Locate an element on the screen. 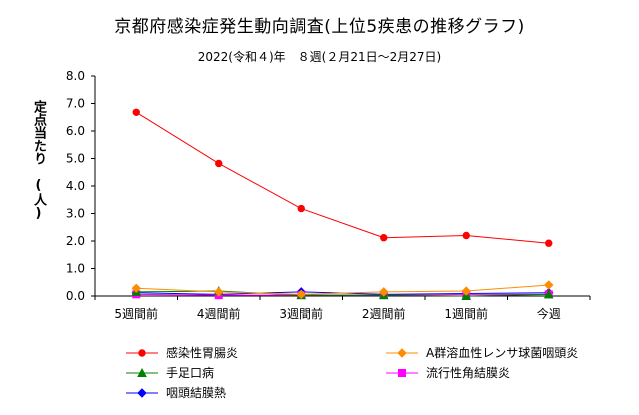 The image size is (639, 415). y-tick-label: 2.0 is located at coordinates (75, 241).